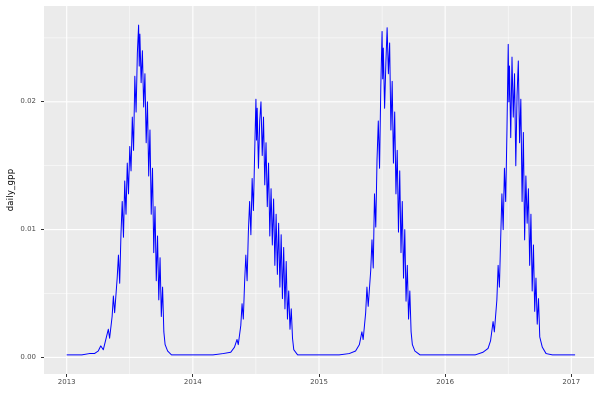 Image resolution: width=600 pixels, height=400 pixels. What do you see at coordinates (571, 382) in the screenshot?
I see `x-tick-label: 2017` at bounding box center [571, 382].